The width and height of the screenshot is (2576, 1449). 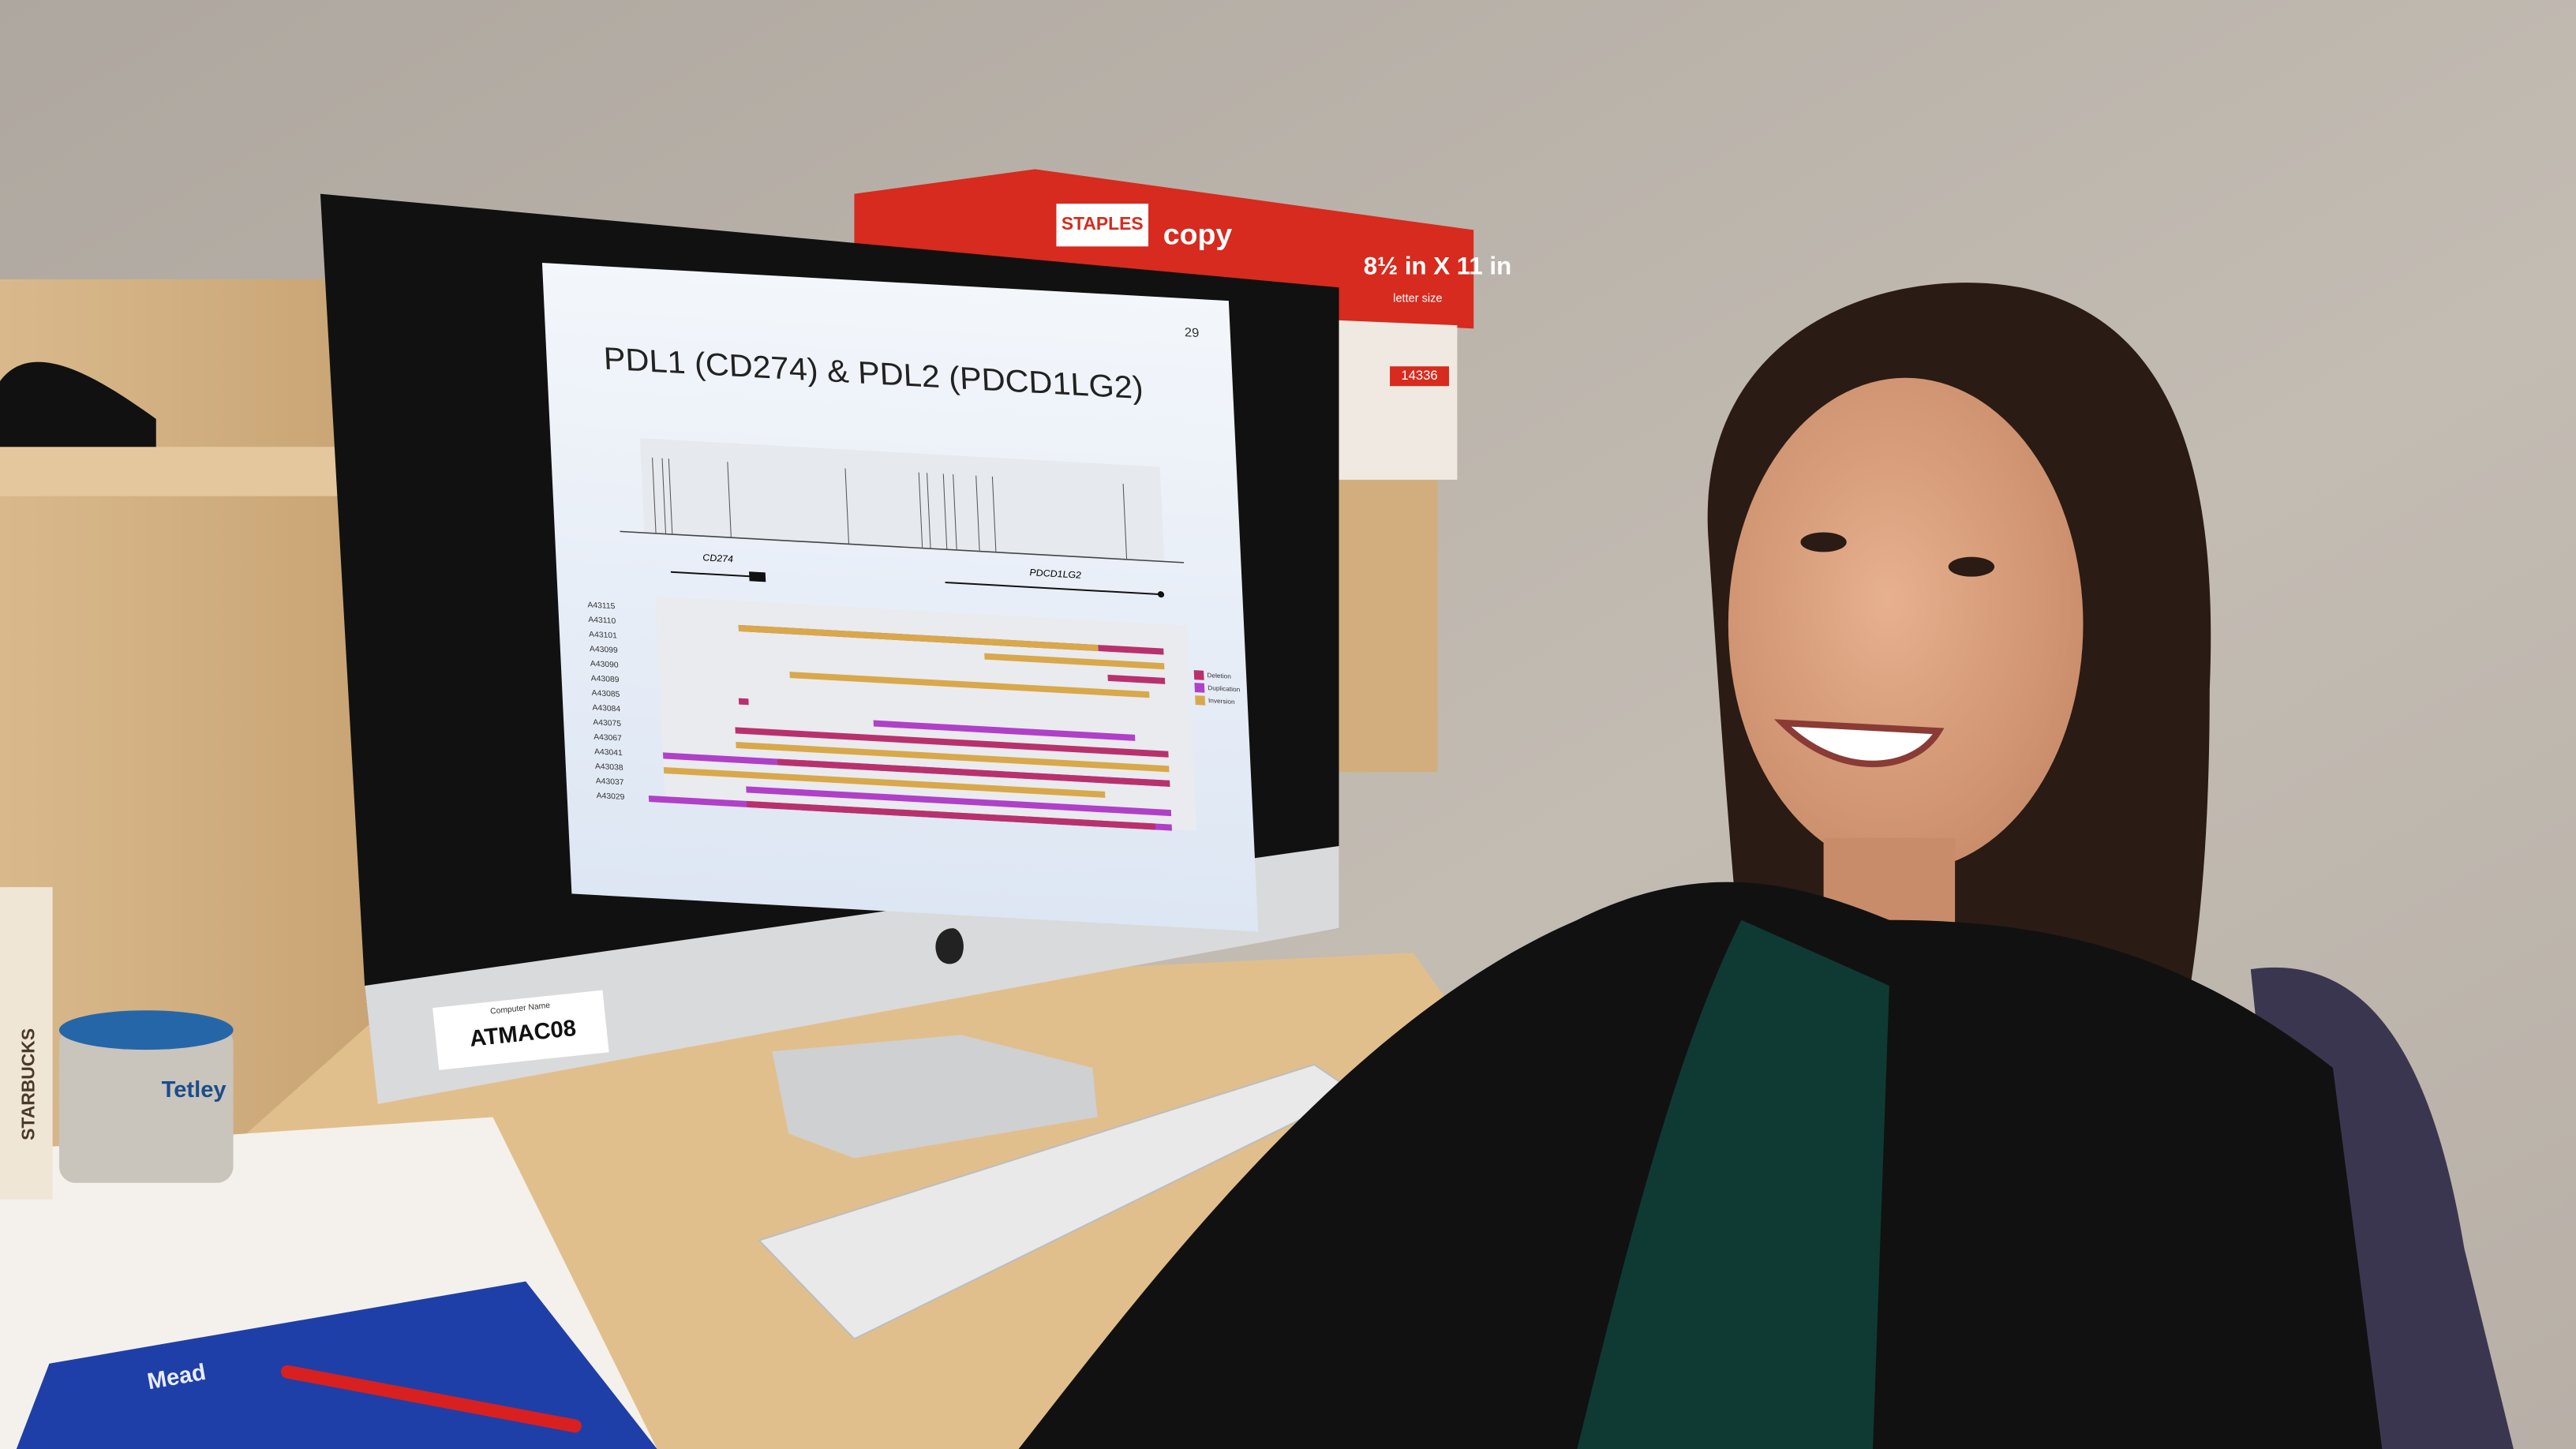 I want to click on gene-label: CD274, so click(x=718, y=558).